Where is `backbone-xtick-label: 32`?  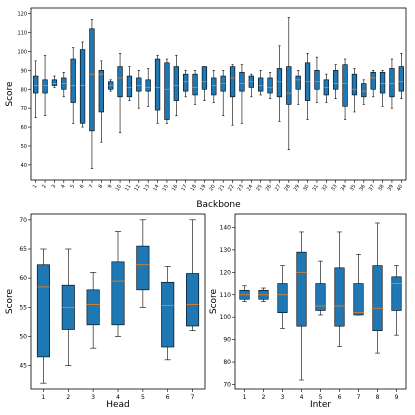
backbone-xtick-label: 32 is located at coordinates (325, 188).